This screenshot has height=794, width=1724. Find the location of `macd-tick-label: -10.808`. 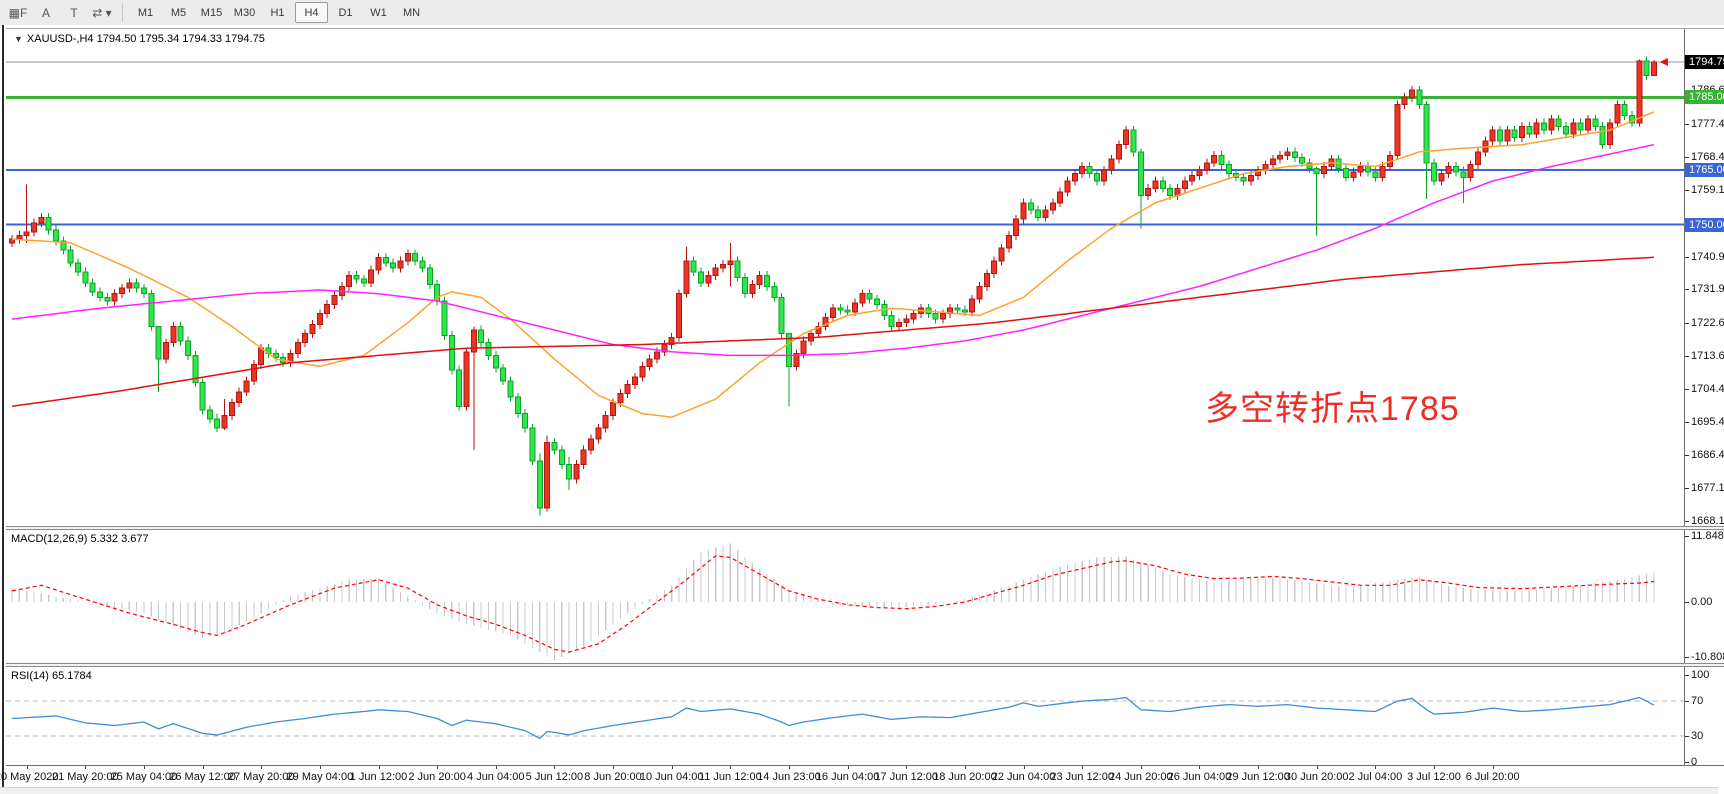

macd-tick-label: -10.808 is located at coordinates (1704, 657).